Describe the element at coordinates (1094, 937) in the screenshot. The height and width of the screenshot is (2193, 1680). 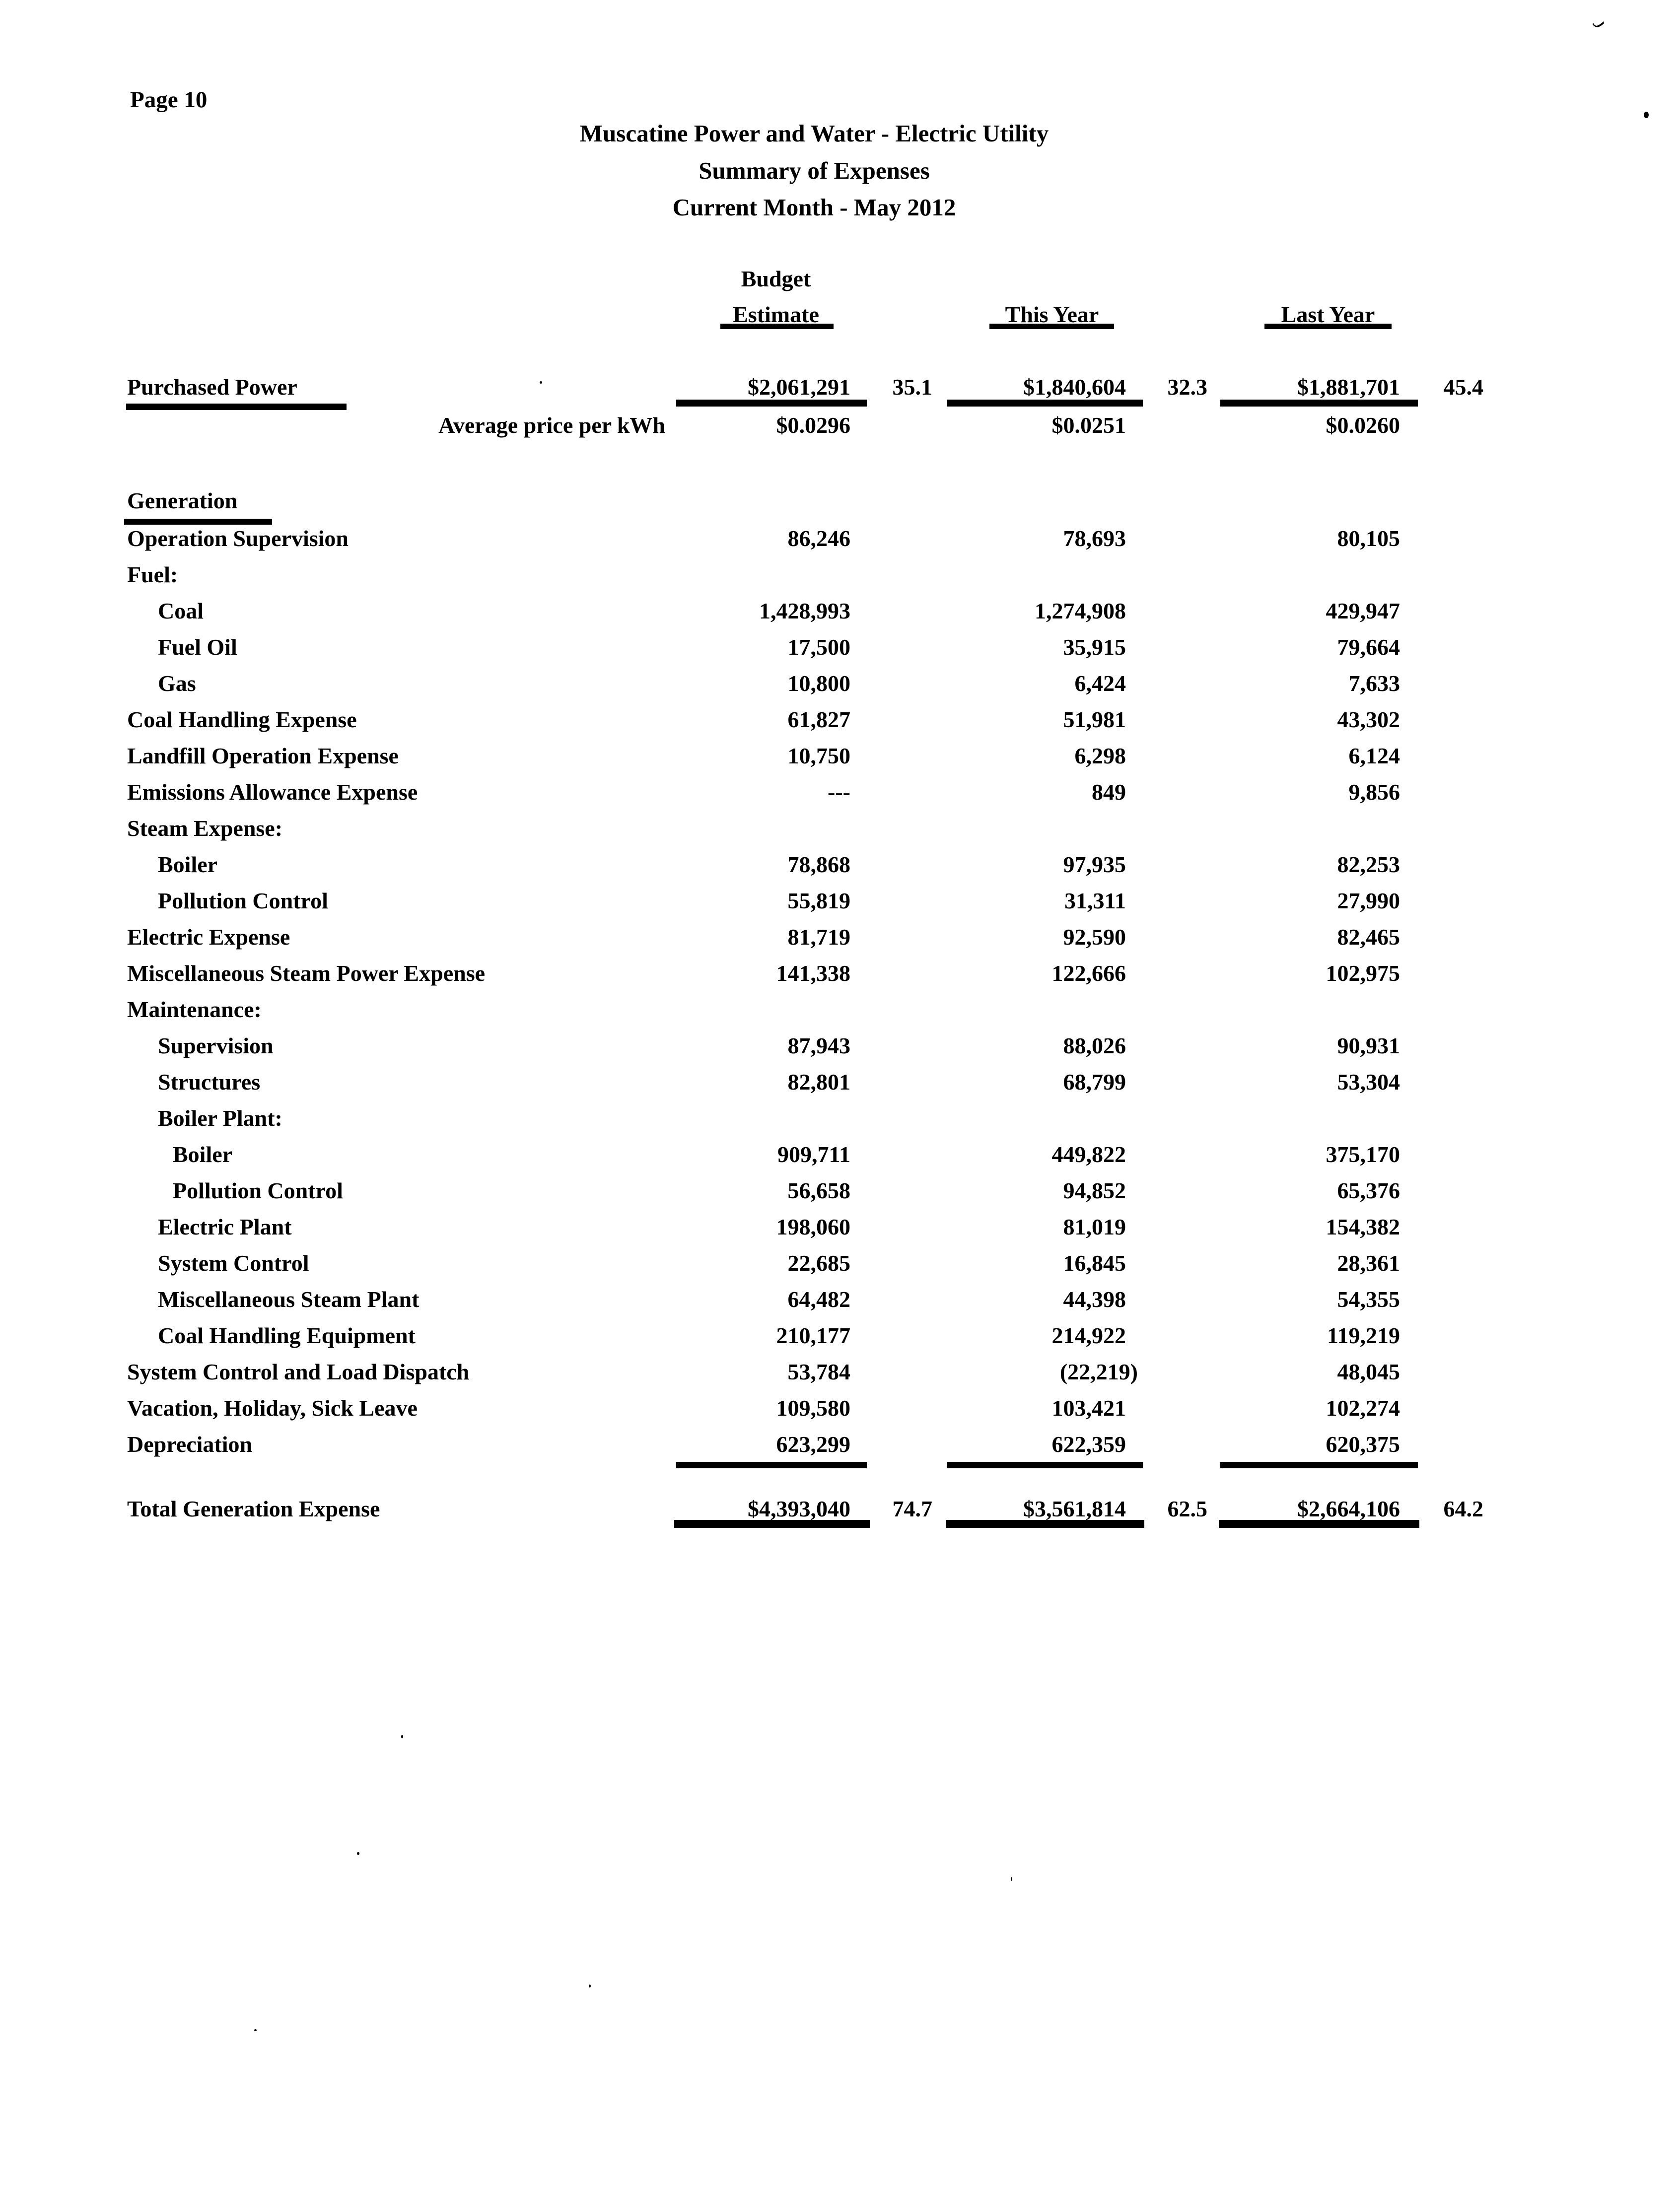
I see `this-year-value: 92,590` at that location.